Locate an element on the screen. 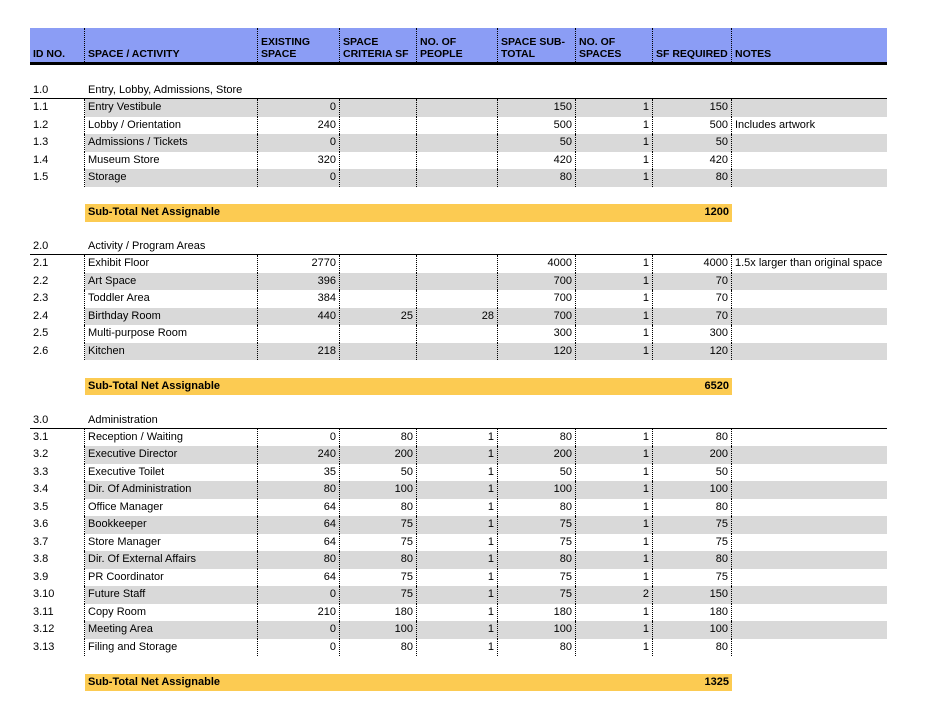 The image size is (928, 718). cell-id: 3.4 is located at coordinates (57, 490).